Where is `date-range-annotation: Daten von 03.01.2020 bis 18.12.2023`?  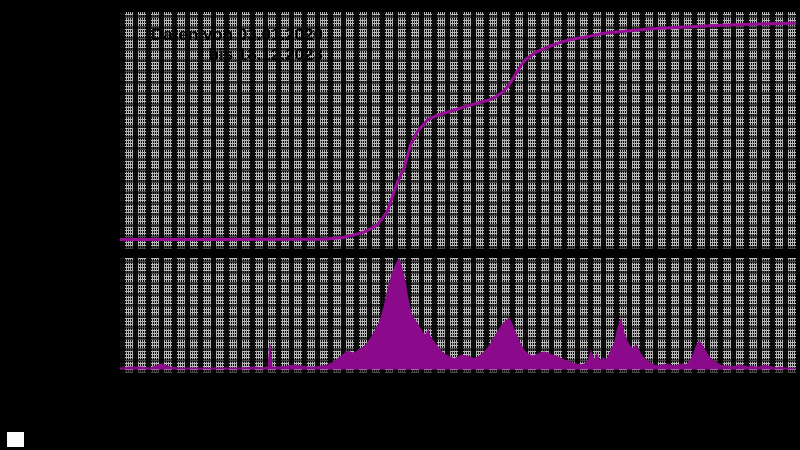 date-range-annotation: Daten von 03.01.2020 bis 18.12.2023 is located at coordinates (233, 45).